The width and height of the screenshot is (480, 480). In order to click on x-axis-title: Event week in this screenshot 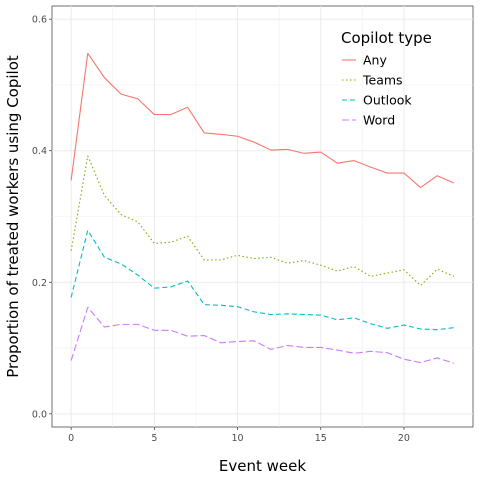, I will do `click(262, 466)`.